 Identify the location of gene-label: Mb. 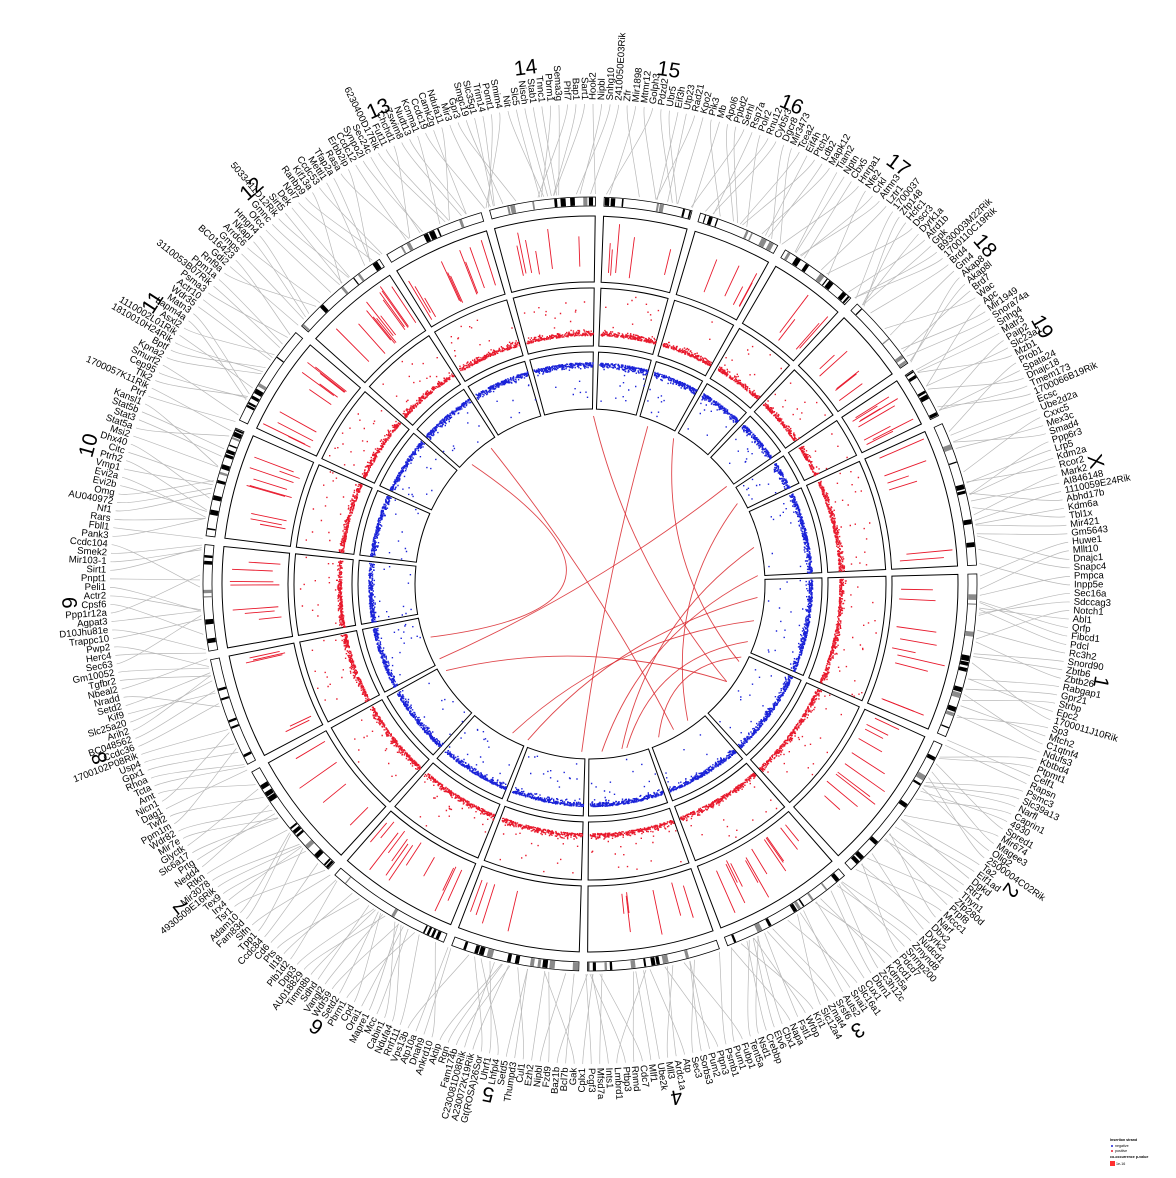
(722, 112).